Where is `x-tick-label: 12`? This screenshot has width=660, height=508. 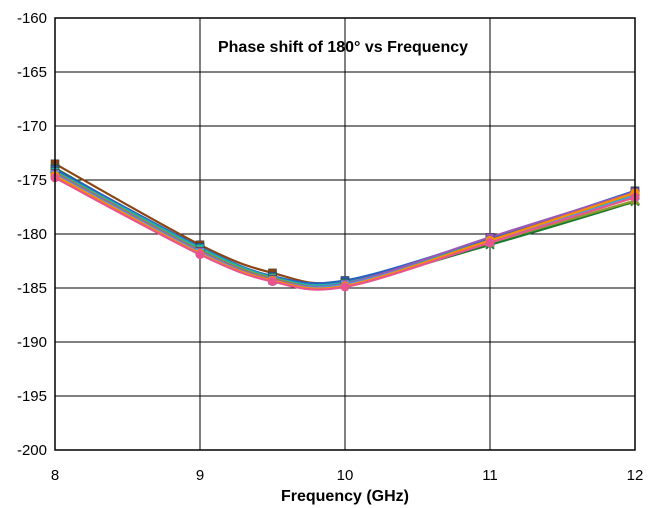
x-tick-label: 12 is located at coordinates (635, 475).